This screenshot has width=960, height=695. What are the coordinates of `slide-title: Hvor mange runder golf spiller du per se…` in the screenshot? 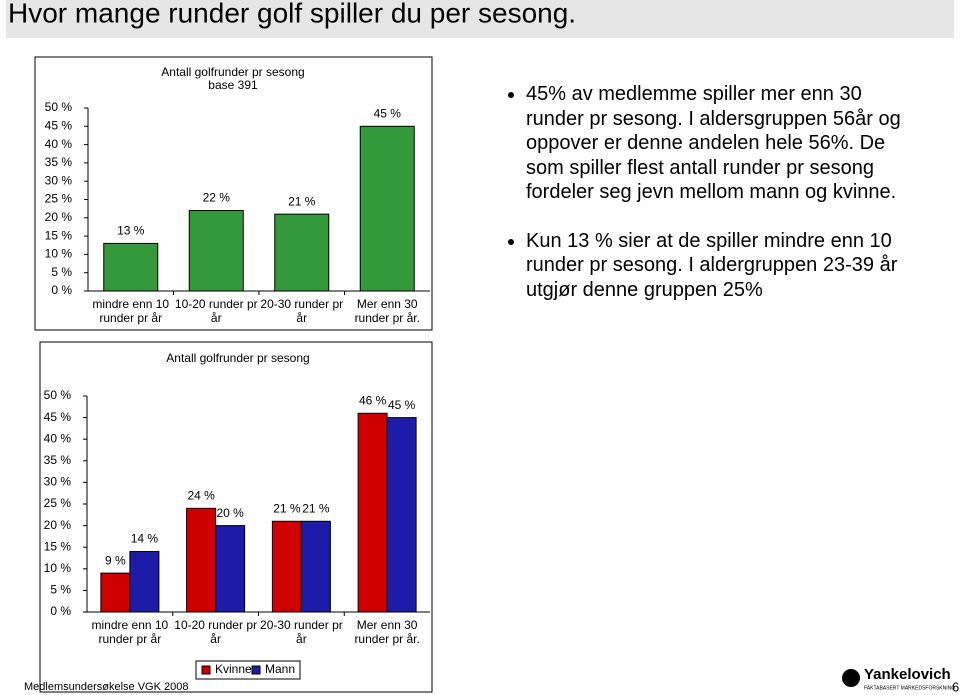 It's located at (292, 14).